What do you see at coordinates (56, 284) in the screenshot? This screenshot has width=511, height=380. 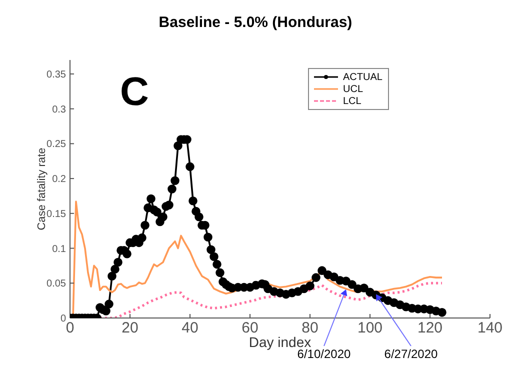 I see `y-tick-label: 0.05` at bounding box center [56, 284].